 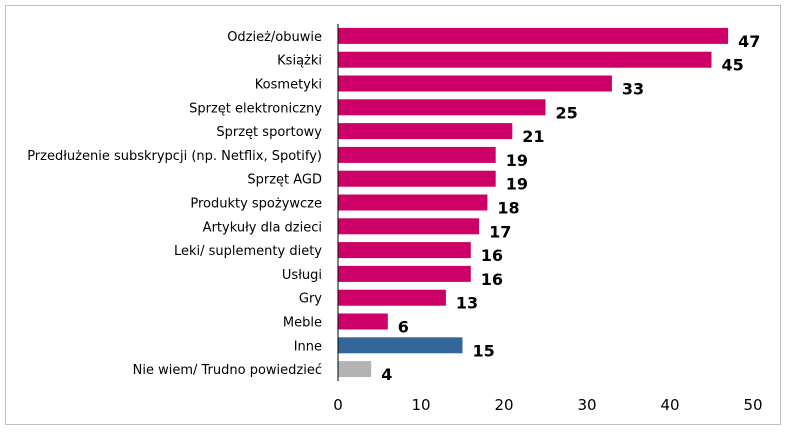 I want to click on x-tick-label-5: 50, so click(x=752, y=405).